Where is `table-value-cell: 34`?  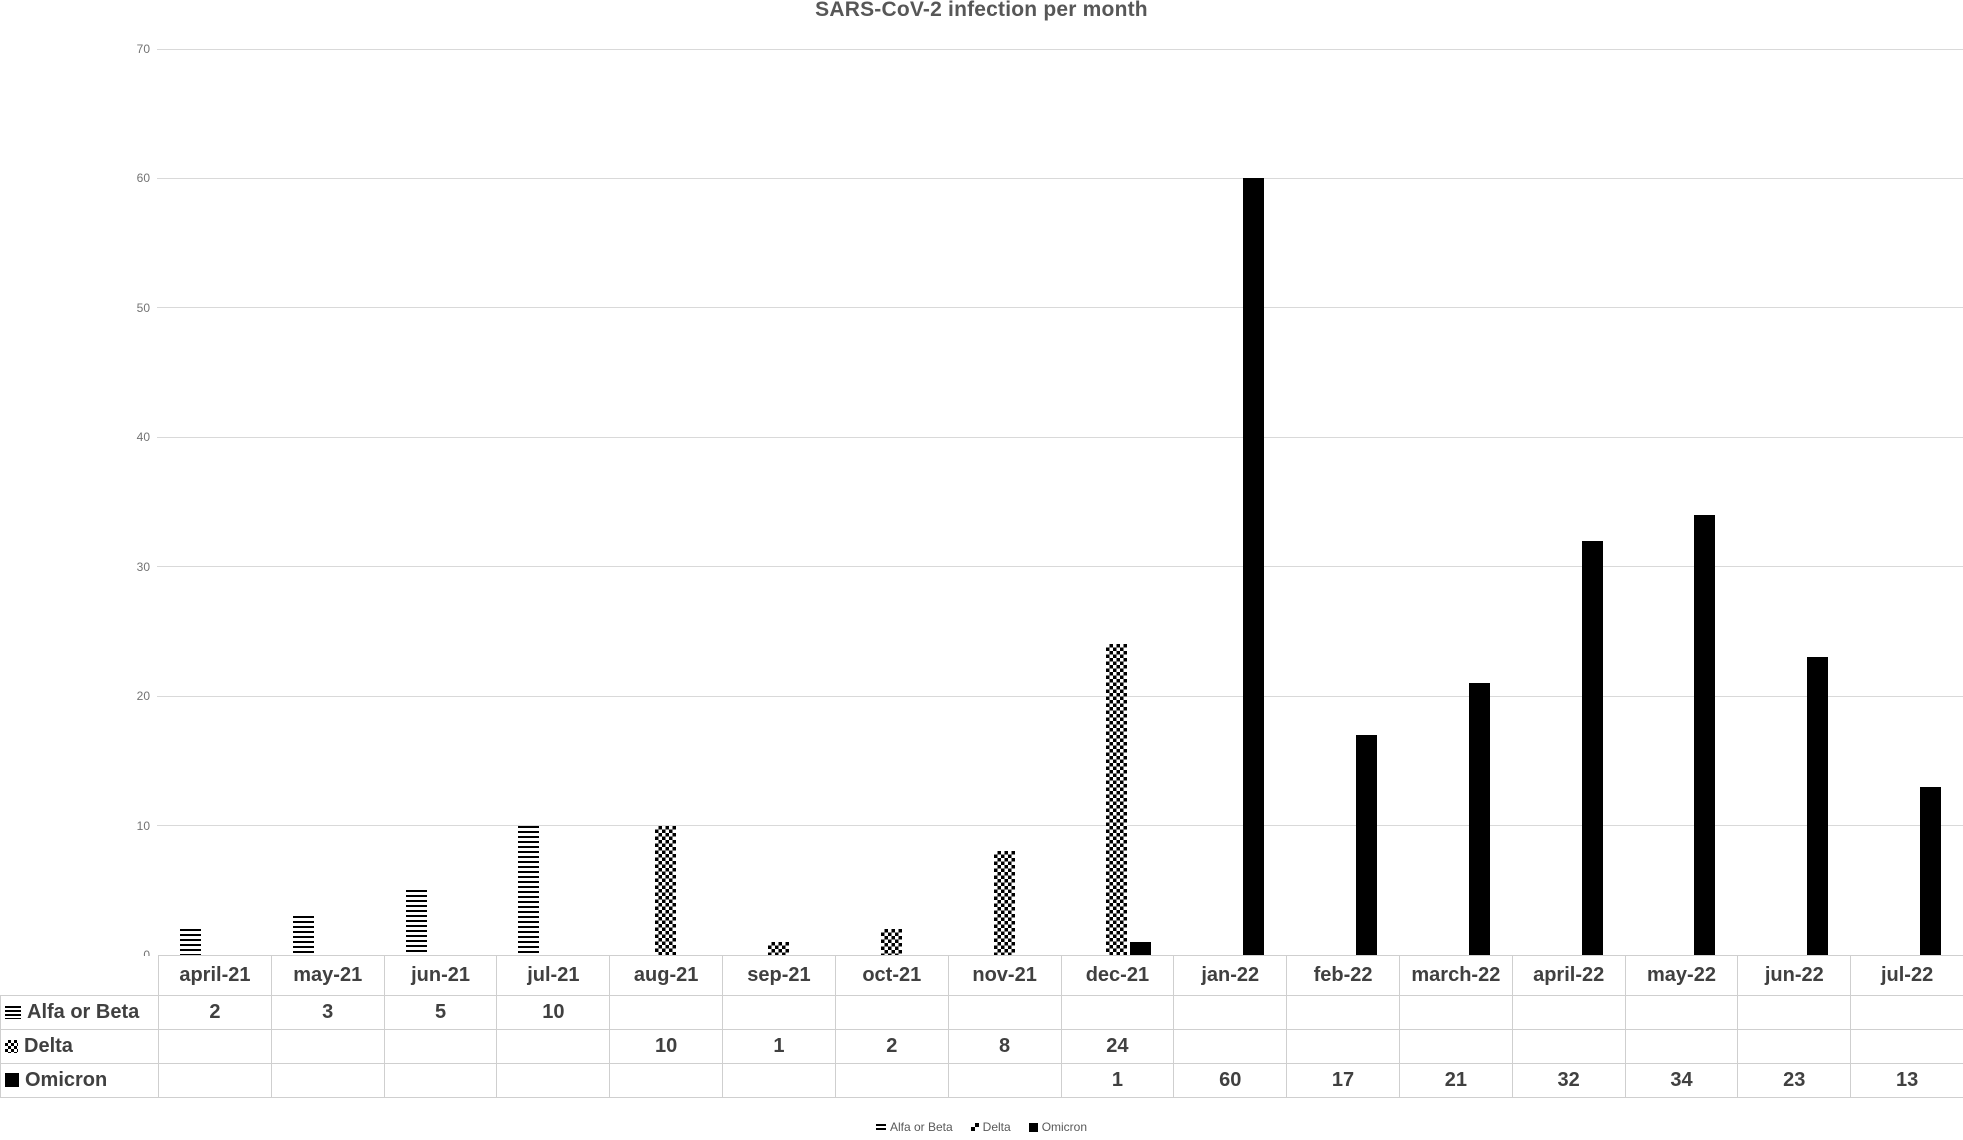
table-value-cell: 34 is located at coordinates (1681, 1080).